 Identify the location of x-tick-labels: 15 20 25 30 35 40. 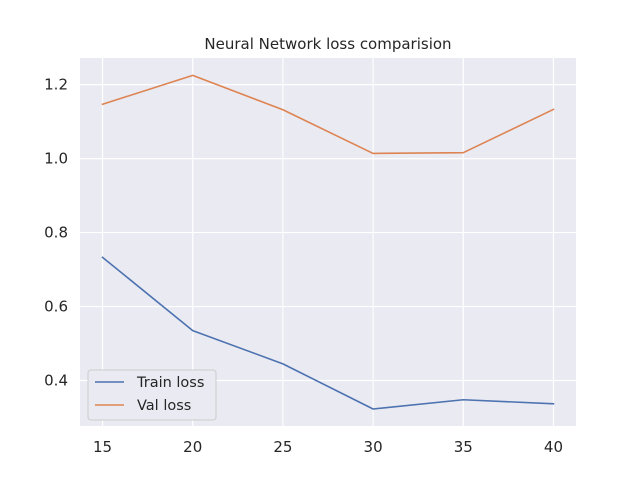
(328, 447).